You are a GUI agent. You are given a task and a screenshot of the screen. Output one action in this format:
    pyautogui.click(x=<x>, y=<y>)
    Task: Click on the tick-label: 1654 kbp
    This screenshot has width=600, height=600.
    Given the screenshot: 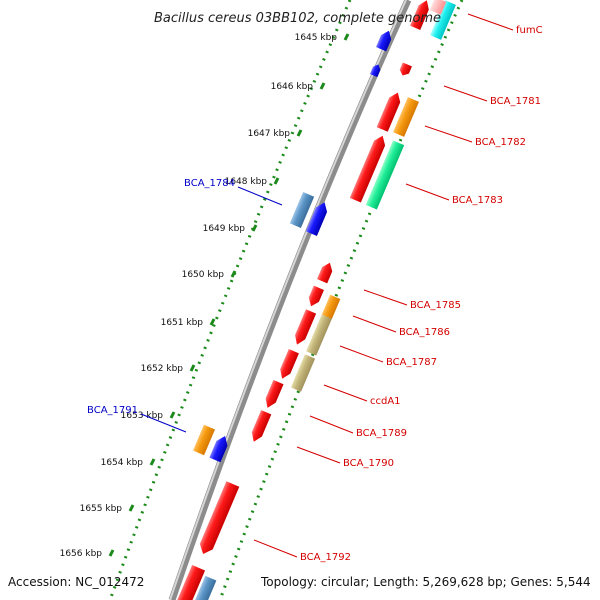 What is the action you would take?
    pyautogui.click(x=122, y=463)
    